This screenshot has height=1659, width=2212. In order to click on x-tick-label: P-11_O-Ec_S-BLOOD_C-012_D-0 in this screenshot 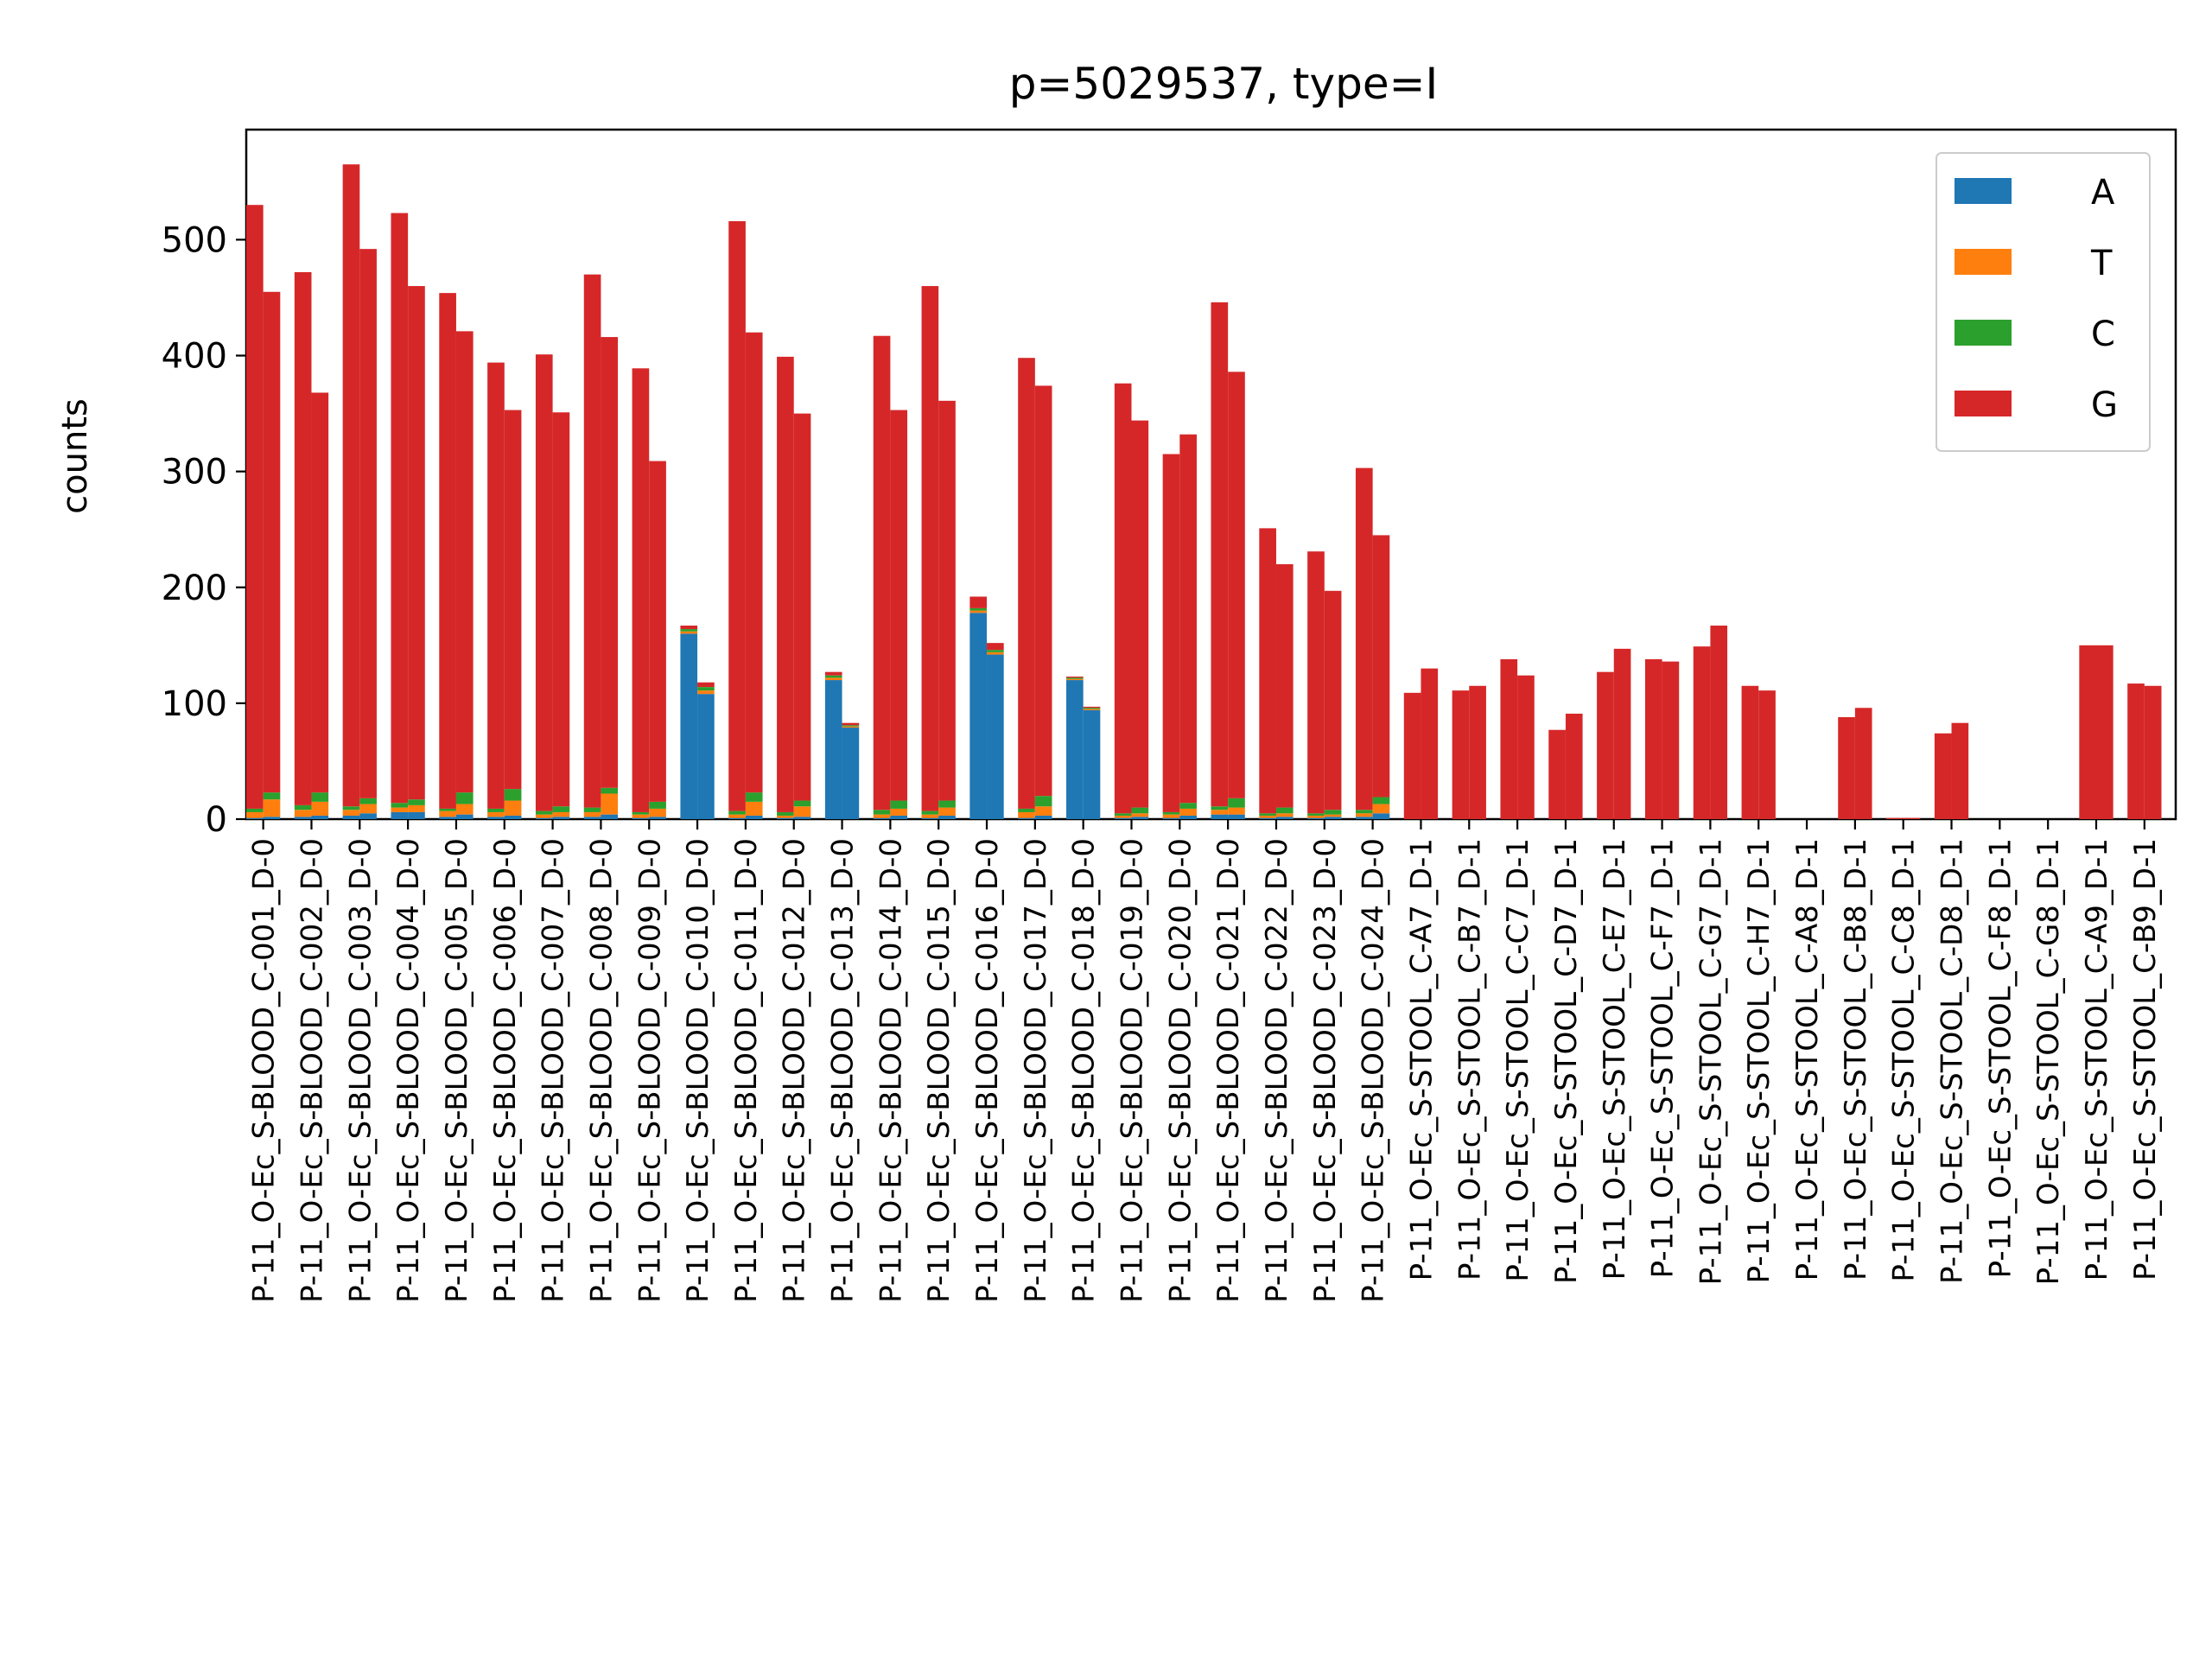, I will do `click(795, 1070)`.